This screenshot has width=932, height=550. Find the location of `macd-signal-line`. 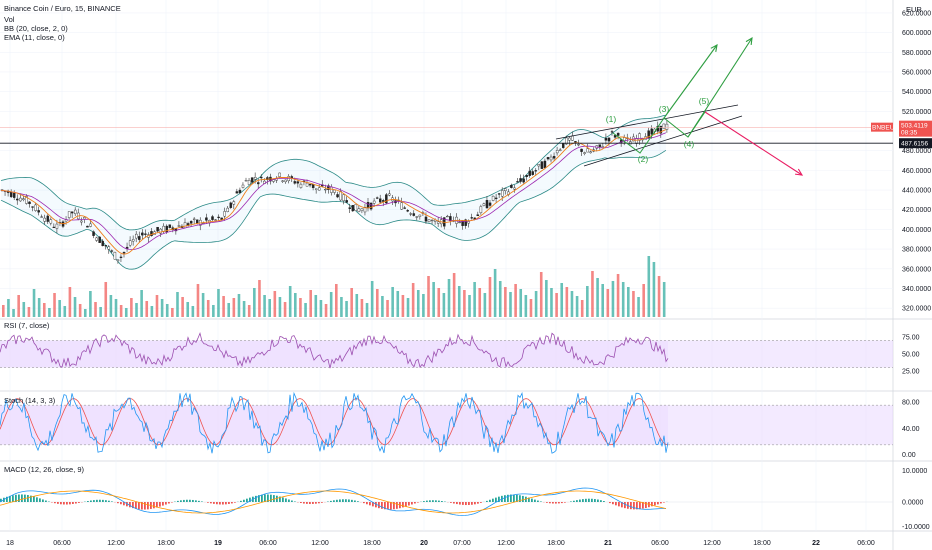

macd-signal-line is located at coordinates (333, 502).